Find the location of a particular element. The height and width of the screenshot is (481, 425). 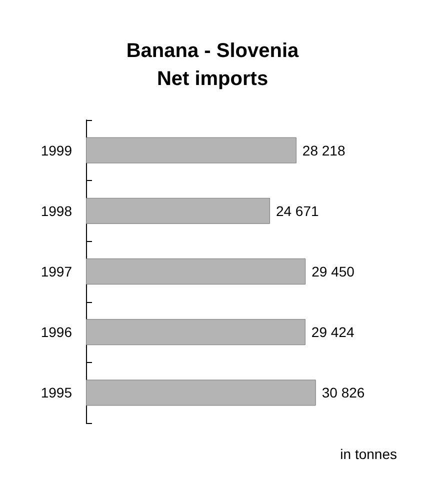

y-tick-label: 1997 is located at coordinates (56, 272).